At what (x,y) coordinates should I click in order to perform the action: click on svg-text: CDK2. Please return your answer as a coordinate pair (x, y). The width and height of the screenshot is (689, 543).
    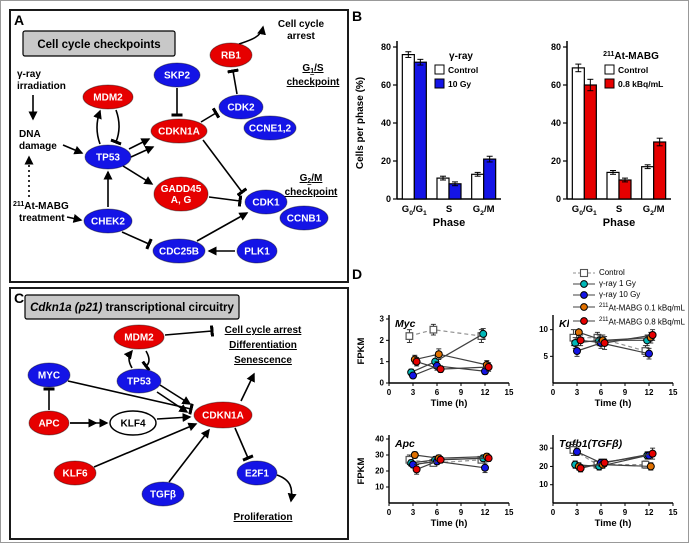
    Looking at the image, I should click on (241, 108).